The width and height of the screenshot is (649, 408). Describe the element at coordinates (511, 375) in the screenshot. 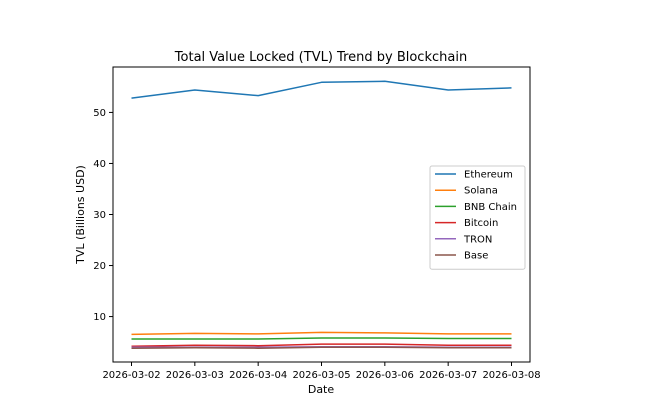

I see `x-tick-label: 2026-03-08` at that location.